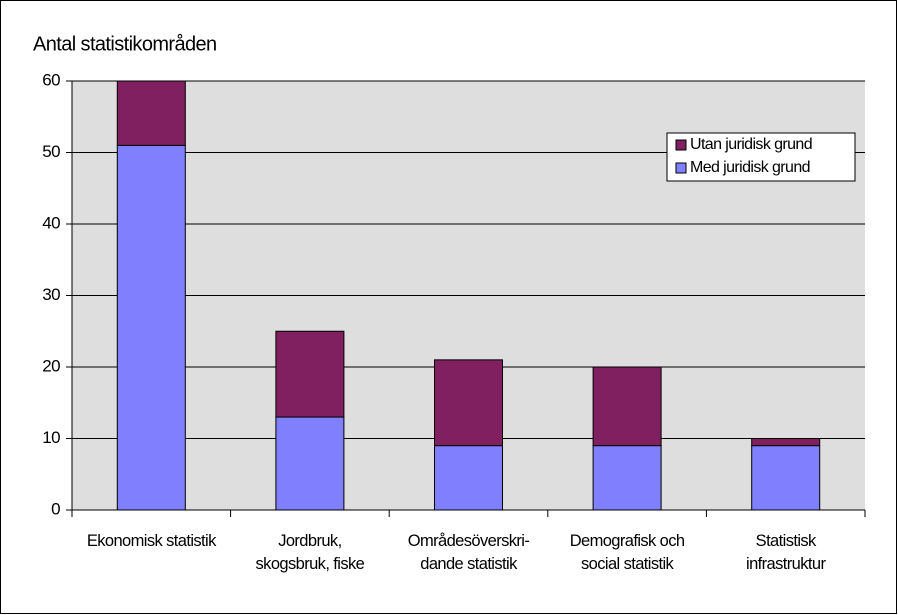 This screenshot has width=898, height=615. What do you see at coordinates (55, 508) in the screenshot?
I see `y-tick-label: 0` at bounding box center [55, 508].